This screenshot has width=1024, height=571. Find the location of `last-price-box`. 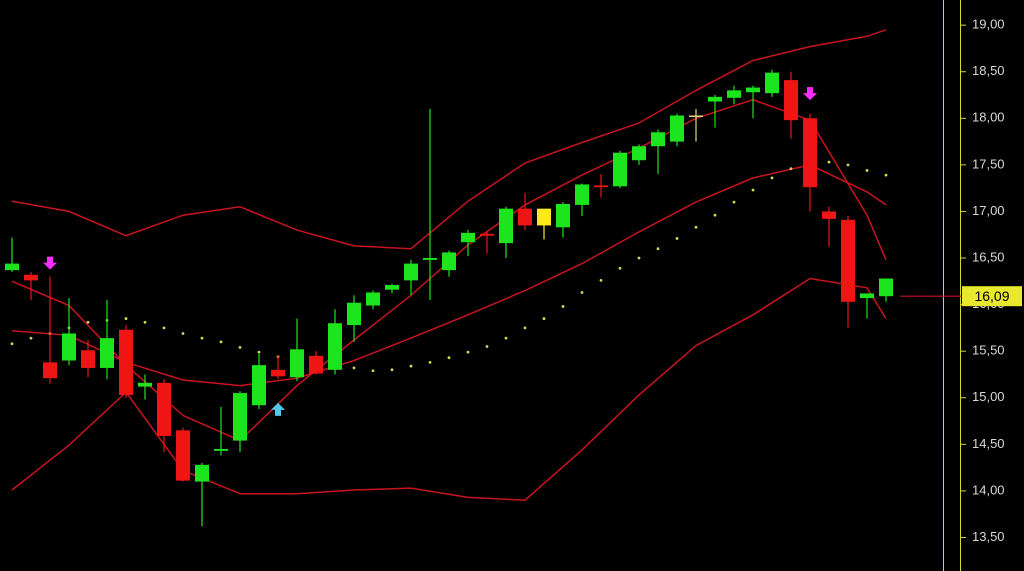

last-price-box is located at coordinates (992, 296).